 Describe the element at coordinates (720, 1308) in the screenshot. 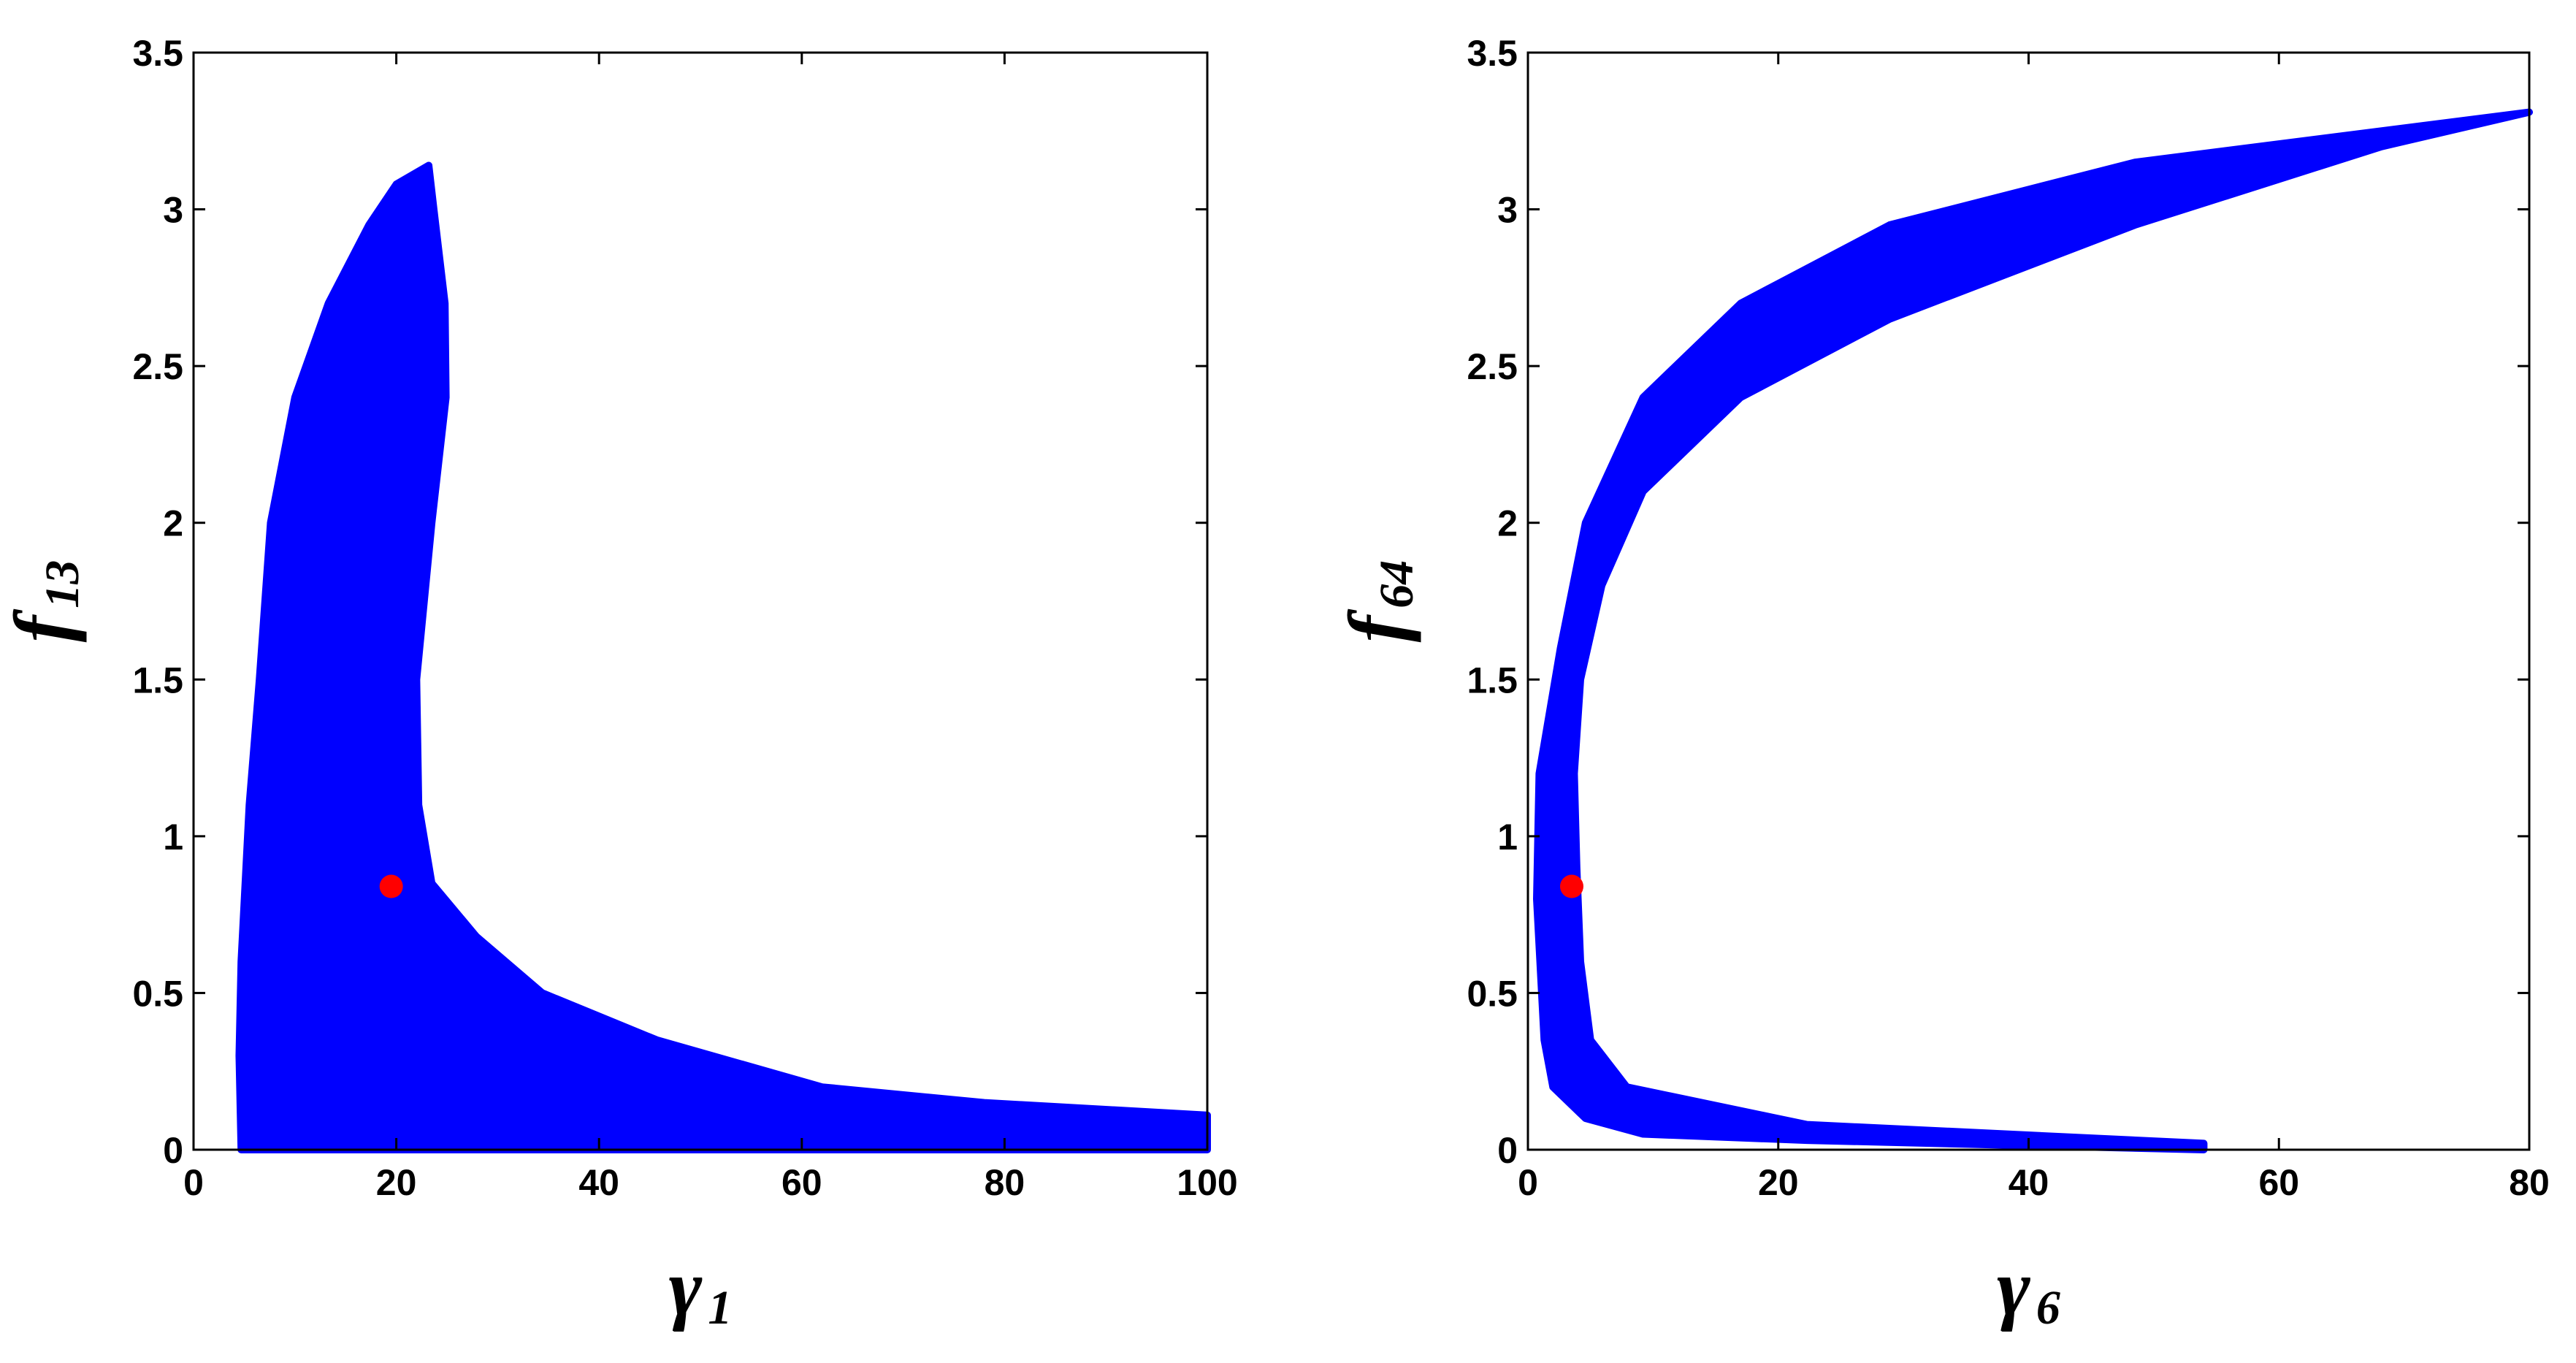

I see `x-axis-subscript: 1` at that location.